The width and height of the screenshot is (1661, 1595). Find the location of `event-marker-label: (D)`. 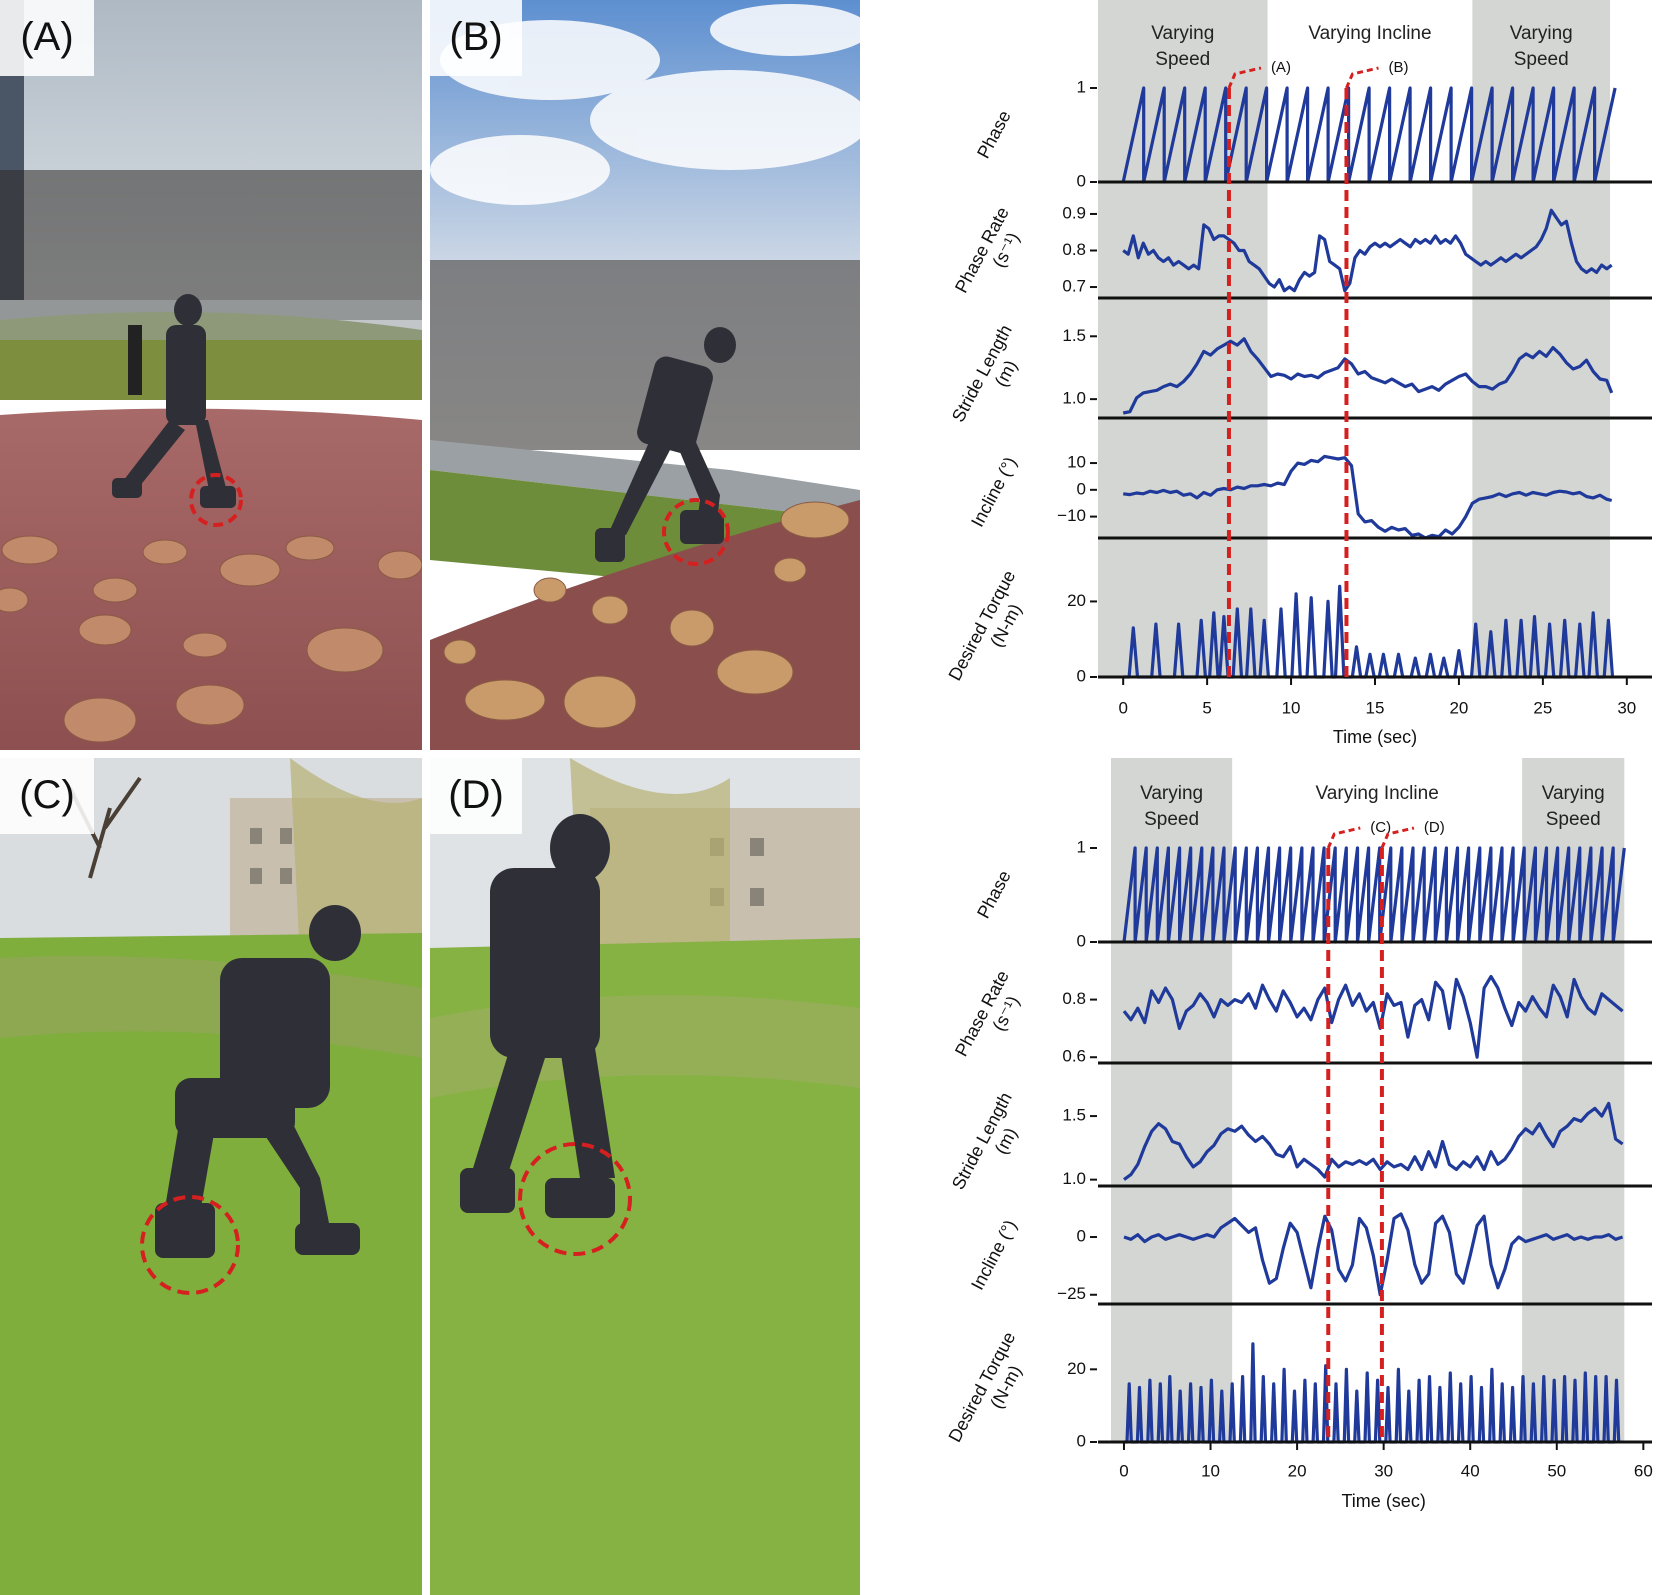

event-marker-label: (D) is located at coordinates (1434, 827).